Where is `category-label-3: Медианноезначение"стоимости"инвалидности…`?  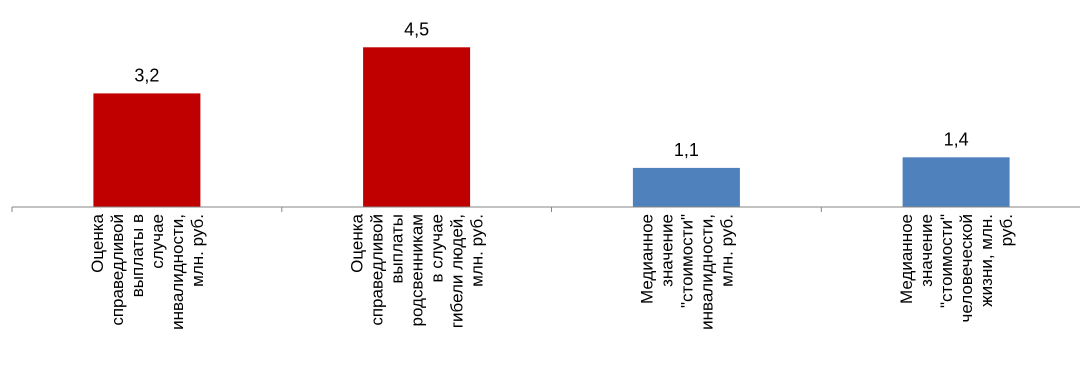 category-label-3: Медианноезначение"стоимости"инвалидности… is located at coordinates (686, 272).